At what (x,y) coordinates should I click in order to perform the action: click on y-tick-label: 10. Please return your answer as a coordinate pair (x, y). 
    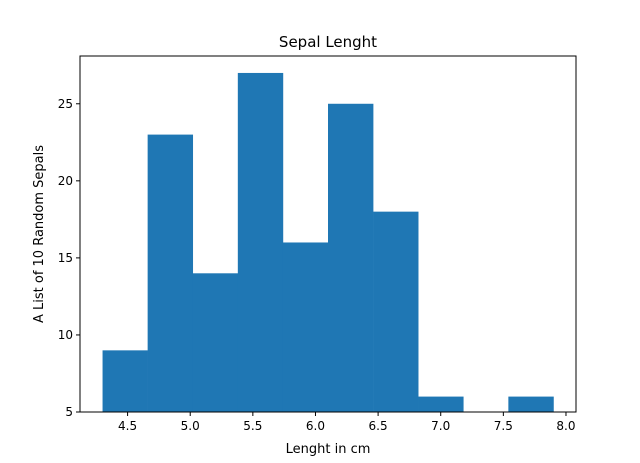
    Looking at the image, I should click on (65, 335).